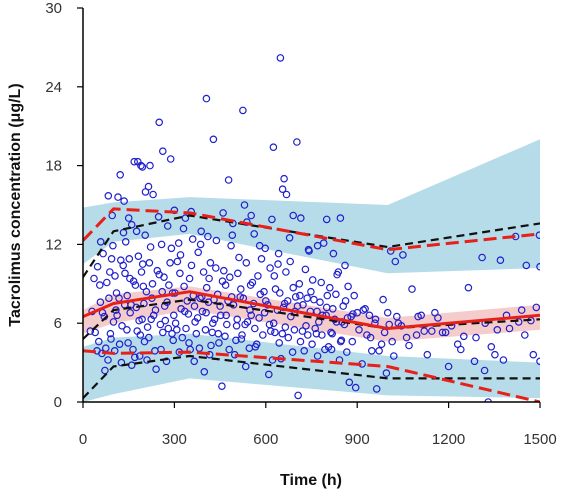 This screenshot has width=567, height=492. Describe the element at coordinates (174, 439) in the screenshot. I see `x-tick-label: 300` at that location.